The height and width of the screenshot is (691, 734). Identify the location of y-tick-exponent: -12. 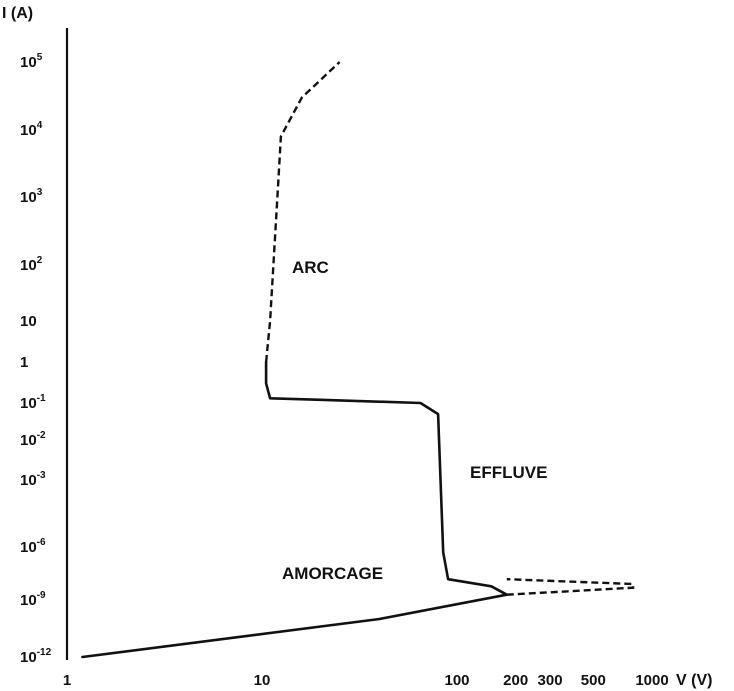
(44, 652).